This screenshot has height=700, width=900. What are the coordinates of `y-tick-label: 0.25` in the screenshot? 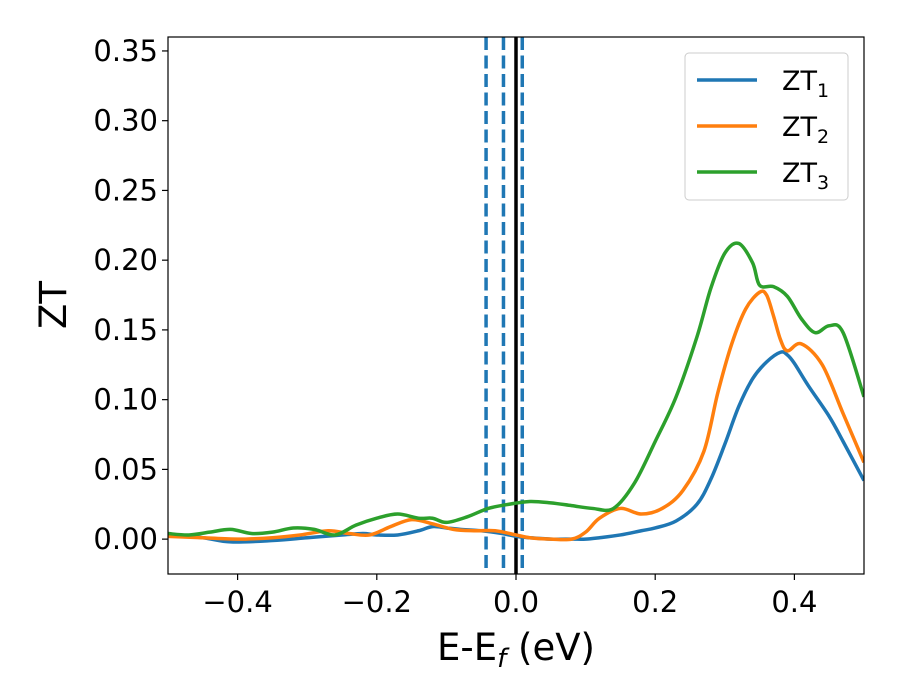 It's located at (125, 190).